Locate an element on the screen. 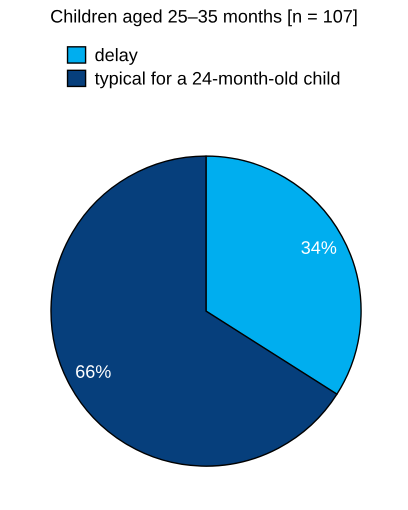 This screenshot has height=510, width=408. legend-label: typical for a 24-month-old child is located at coordinates (217, 79).